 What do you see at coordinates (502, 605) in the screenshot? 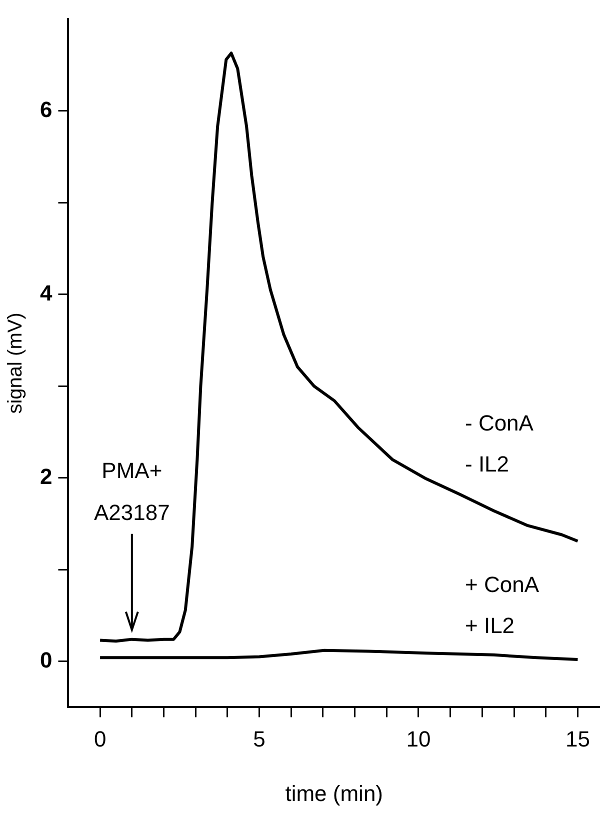
I see `series-label: + ConA + IL2` at bounding box center [502, 605].